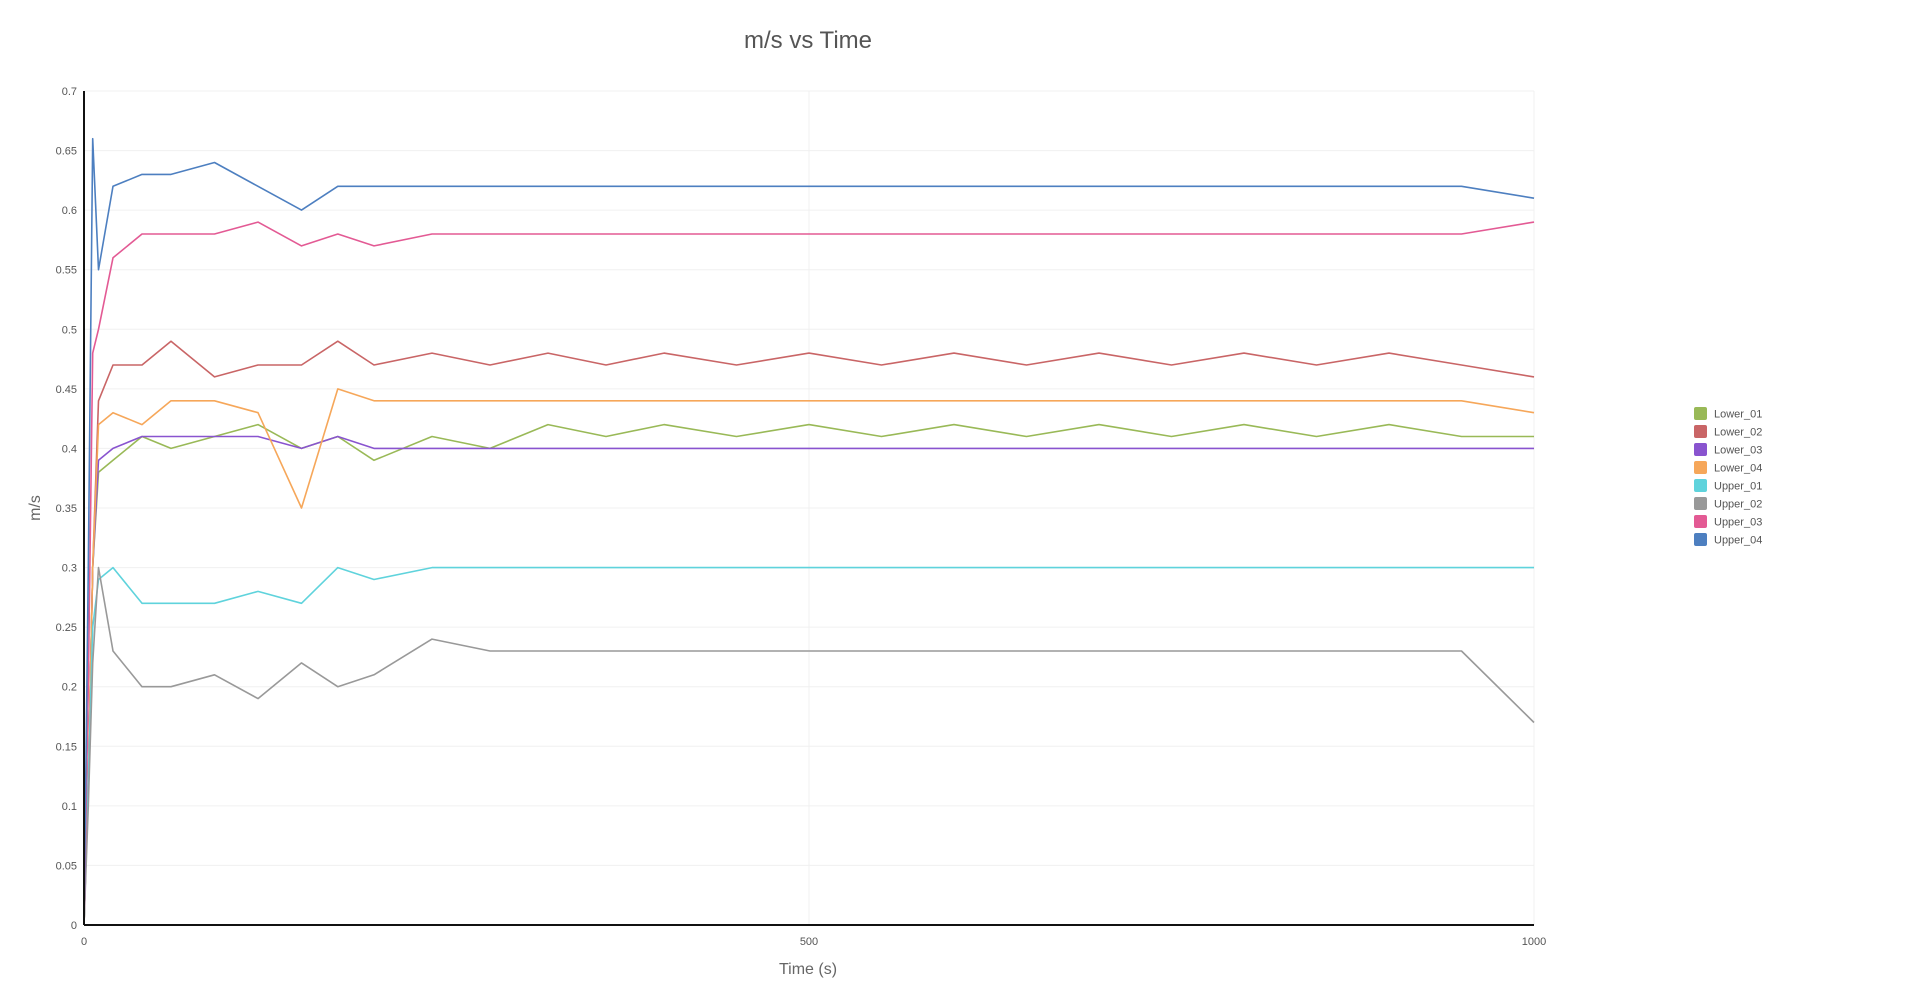 The height and width of the screenshot is (989, 1920). What do you see at coordinates (69, 688) in the screenshot?
I see `y-tick-label: 0.2` at bounding box center [69, 688].